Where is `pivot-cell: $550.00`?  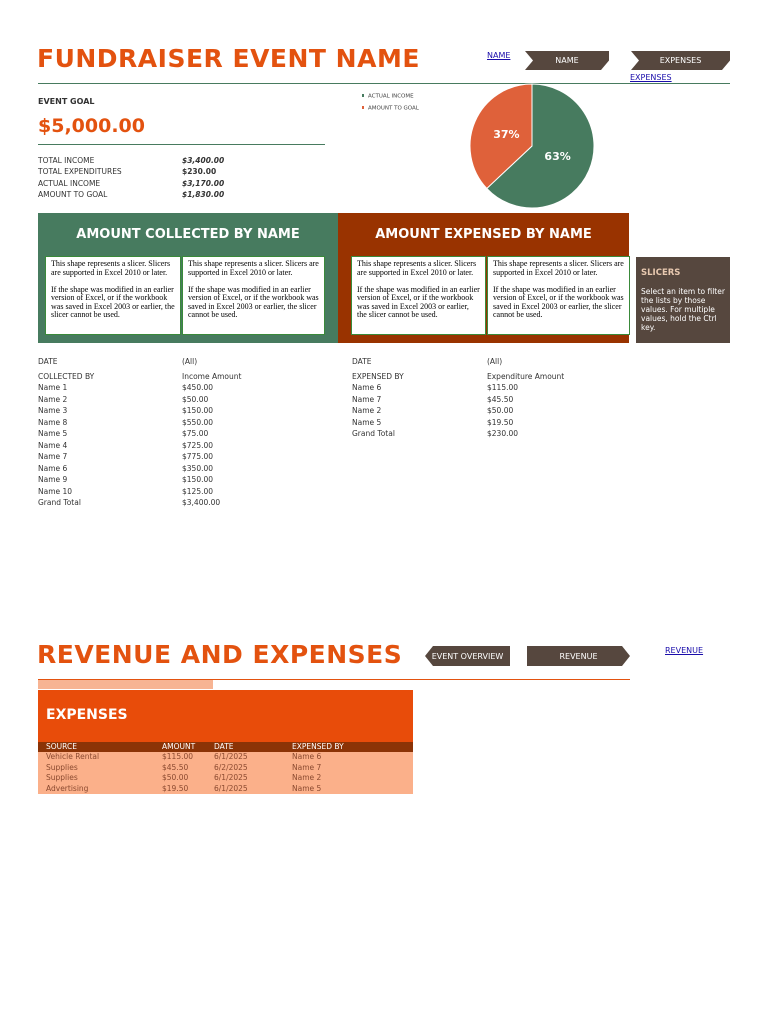 pivot-cell: $550.00 is located at coordinates (198, 422).